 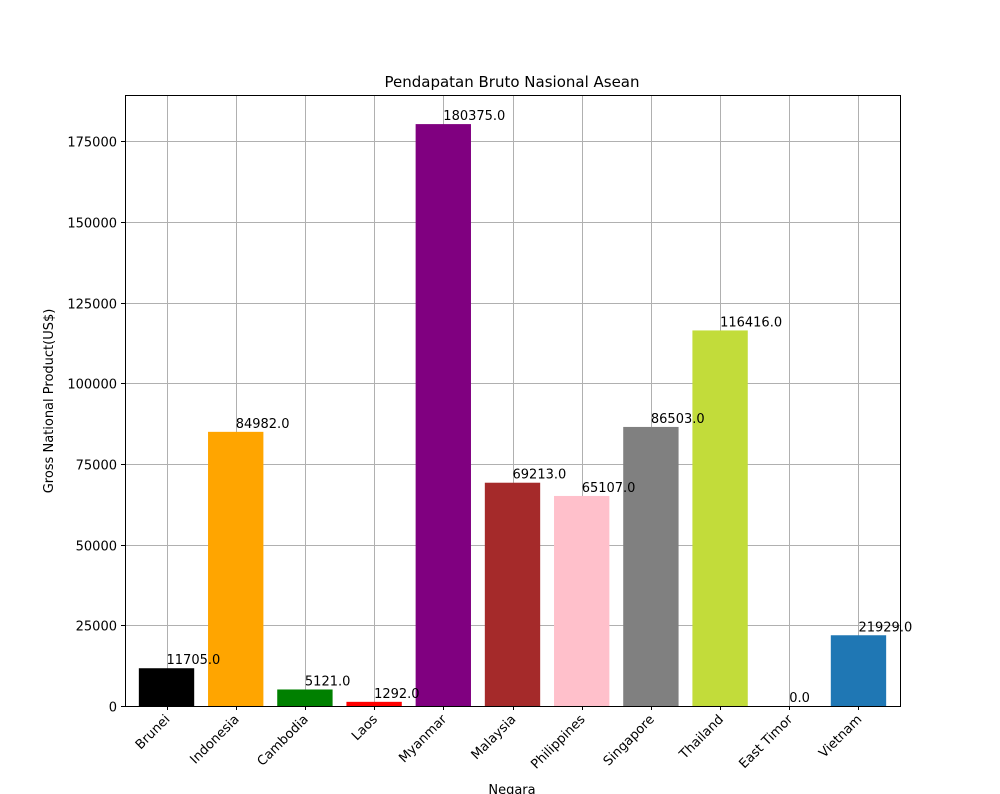 I want to click on bar-value-label: 84982.0, so click(x=263, y=424).